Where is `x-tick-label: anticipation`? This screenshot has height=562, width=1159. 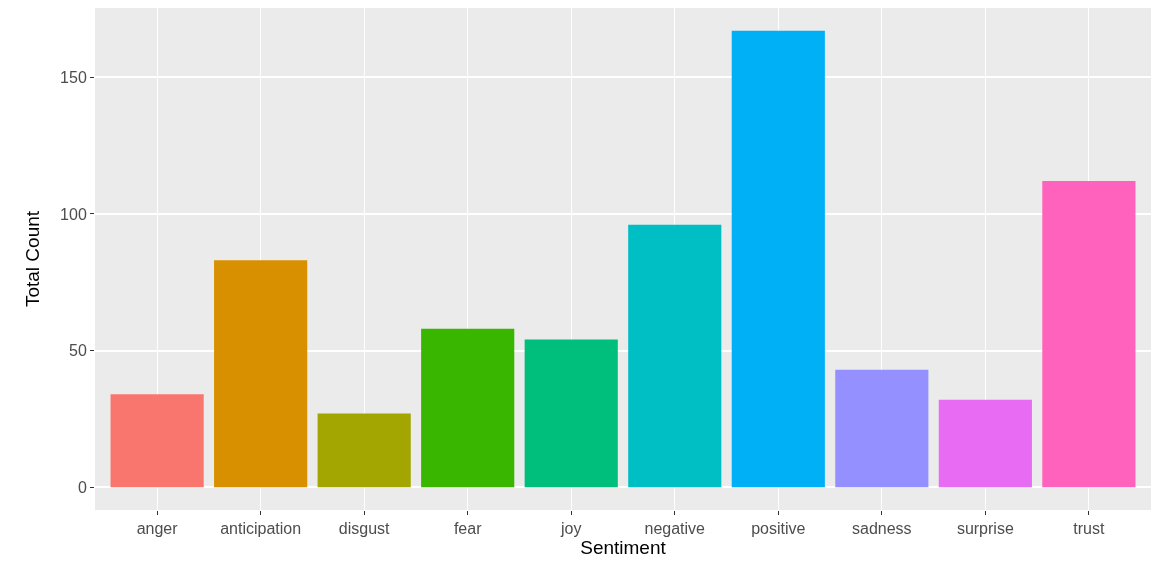 x-tick-label: anticipation is located at coordinates (261, 529).